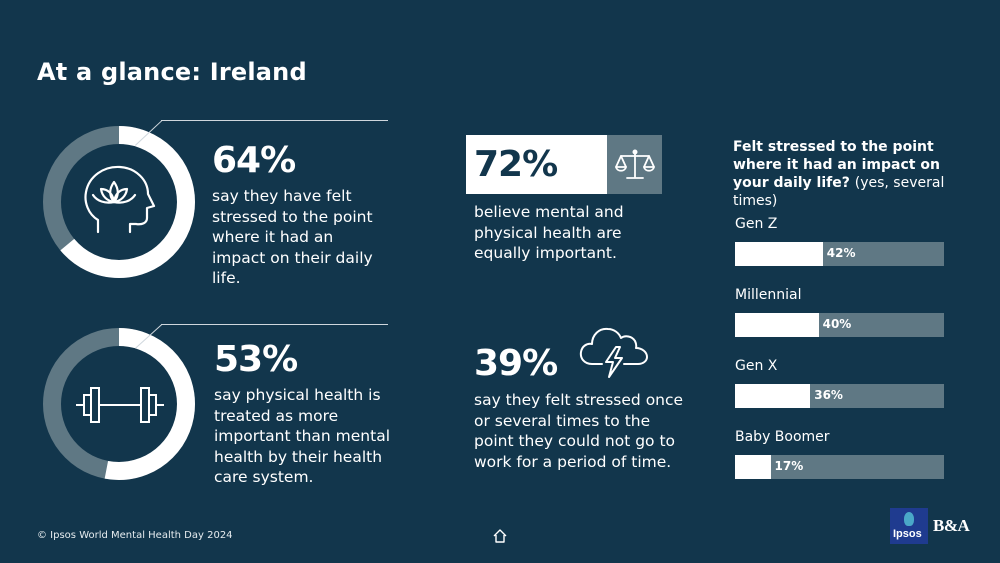 This screenshot has height=563, width=1000. I want to click on balance-scale-icon, so click(635, 164).